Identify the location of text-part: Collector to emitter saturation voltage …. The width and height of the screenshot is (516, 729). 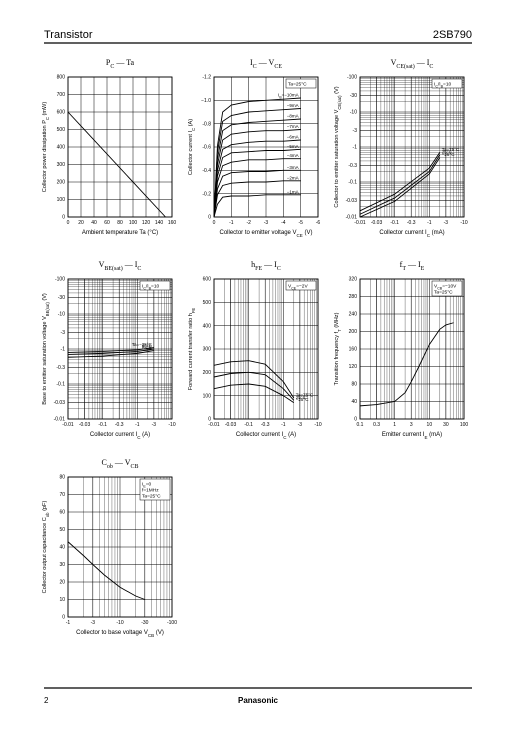
(337, 158).